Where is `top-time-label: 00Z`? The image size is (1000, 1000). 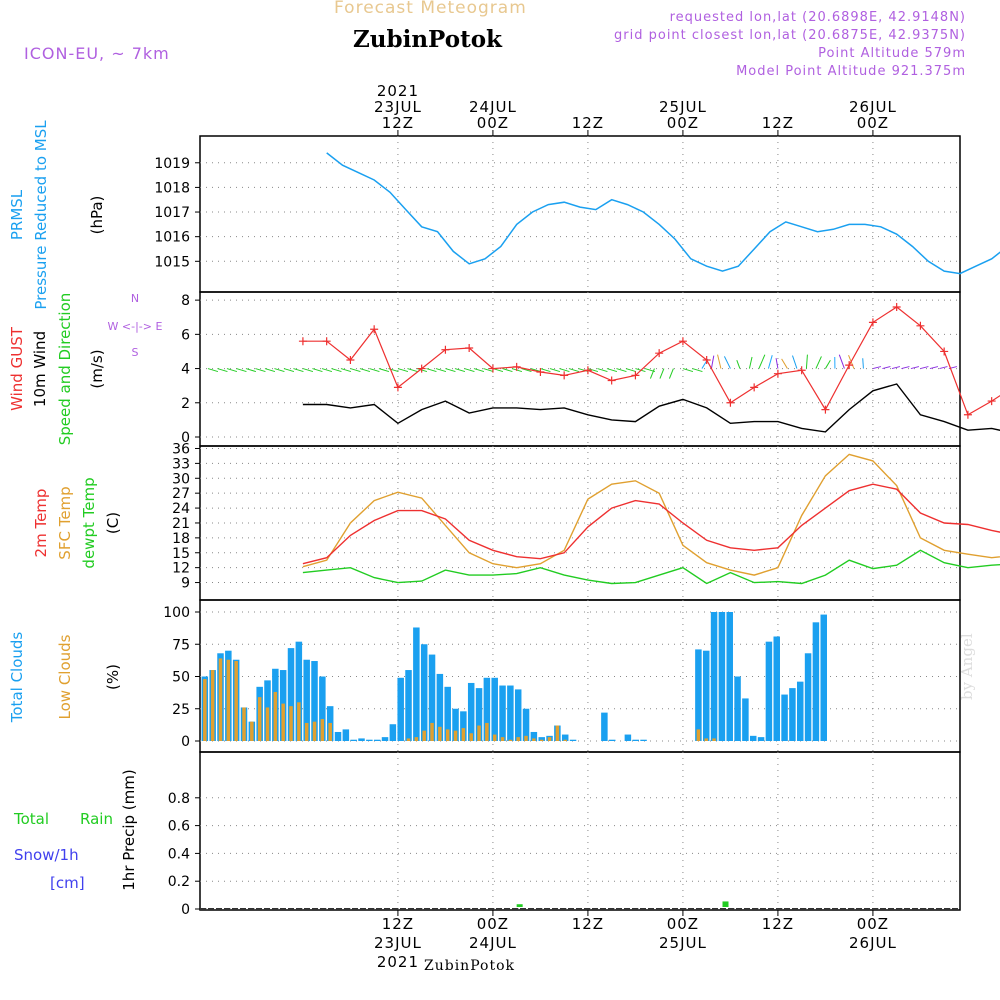 top-time-label: 00Z is located at coordinates (683, 123).